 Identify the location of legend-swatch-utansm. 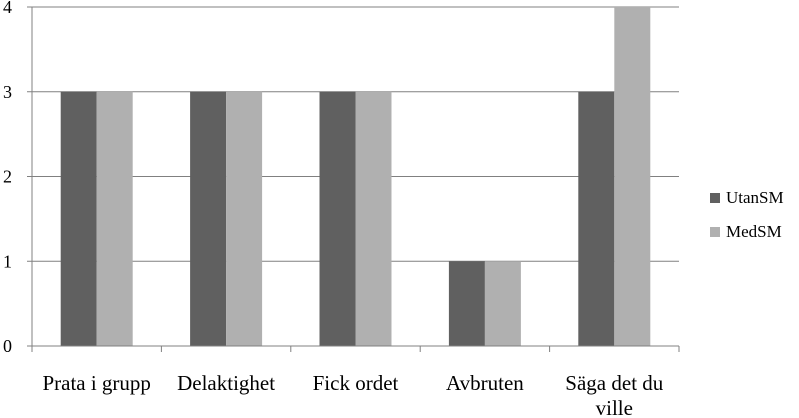
(715, 198).